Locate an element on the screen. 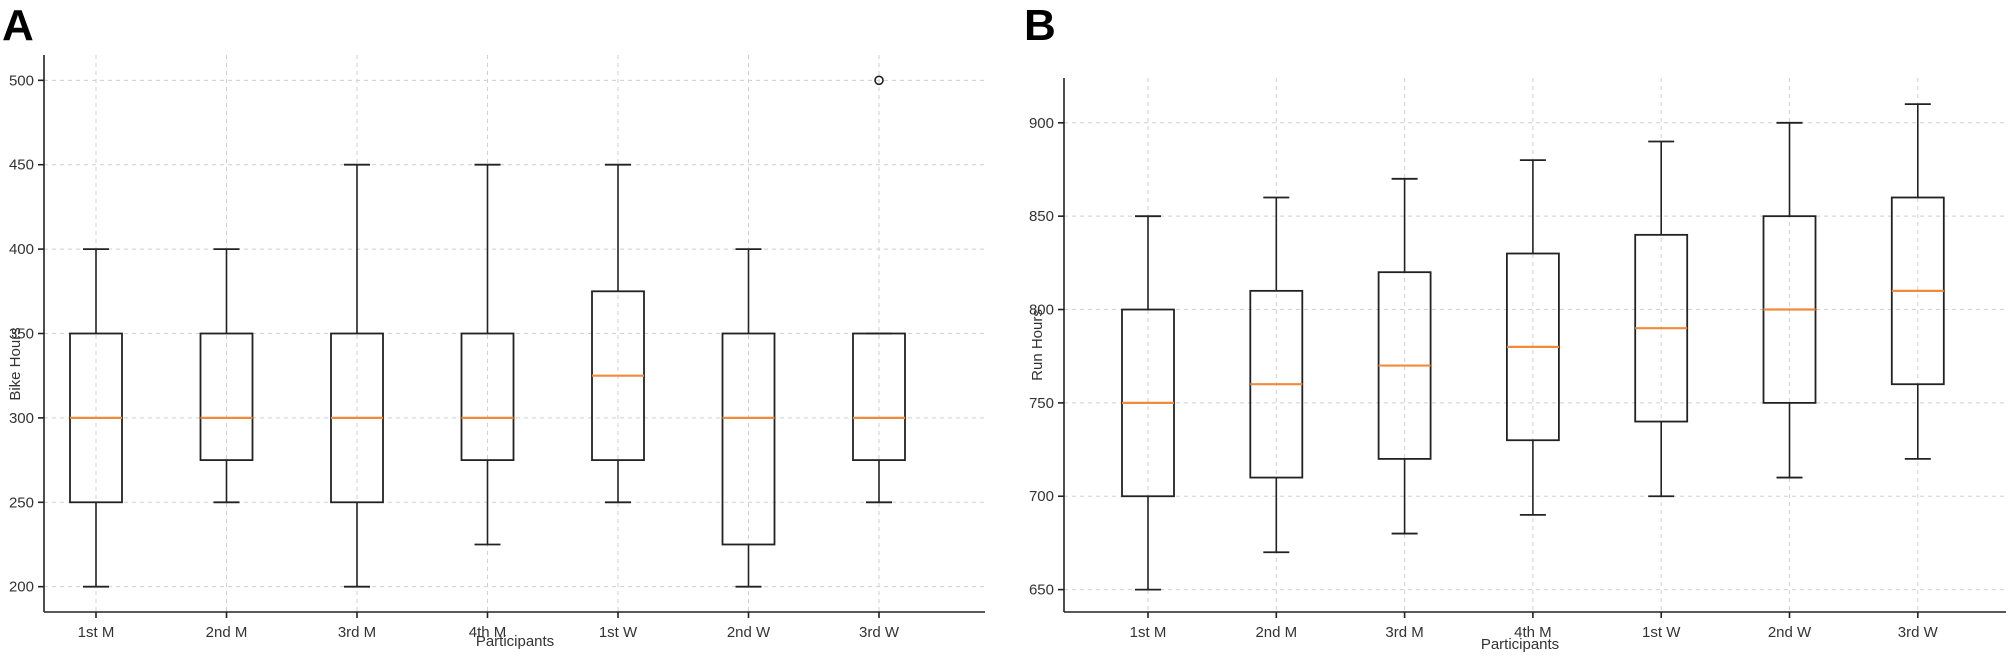 The height and width of the screenshot is (667, 2008). panel-a-x-tick-label: 3rd M is located at coordinates (357, 632).